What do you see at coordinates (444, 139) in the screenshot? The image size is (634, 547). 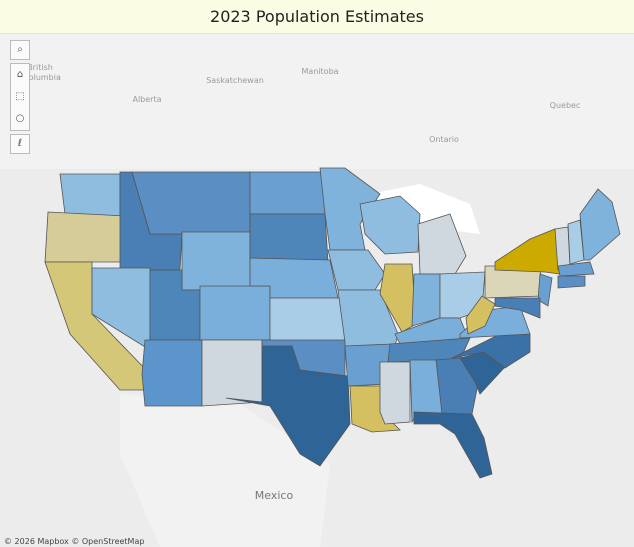 I see `map-label: Ontario` at bounding box center [444, 139].